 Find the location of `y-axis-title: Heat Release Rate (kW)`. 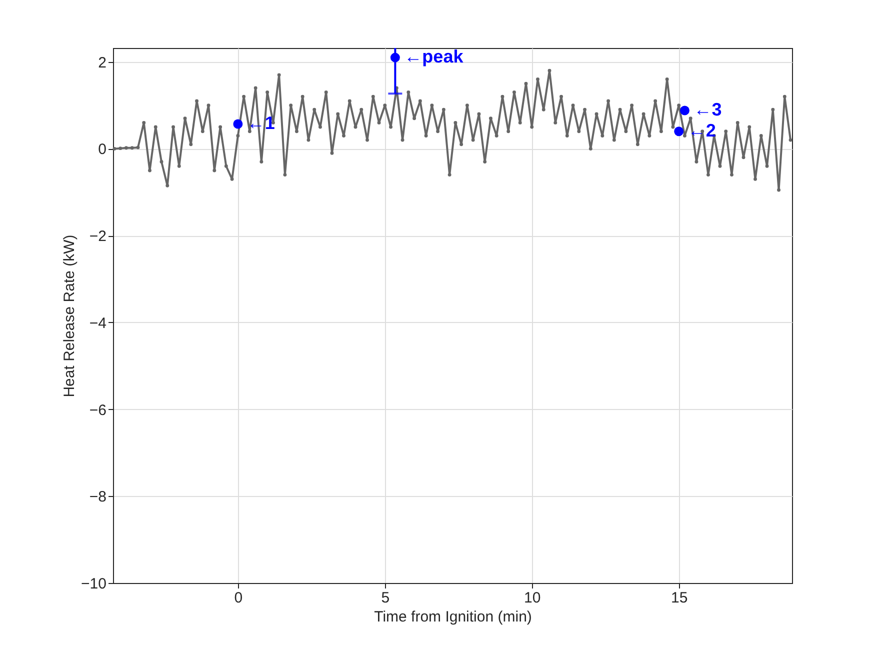

y-axis-title: Heat Release Rate (kW) is located at coordinates (69, 316).